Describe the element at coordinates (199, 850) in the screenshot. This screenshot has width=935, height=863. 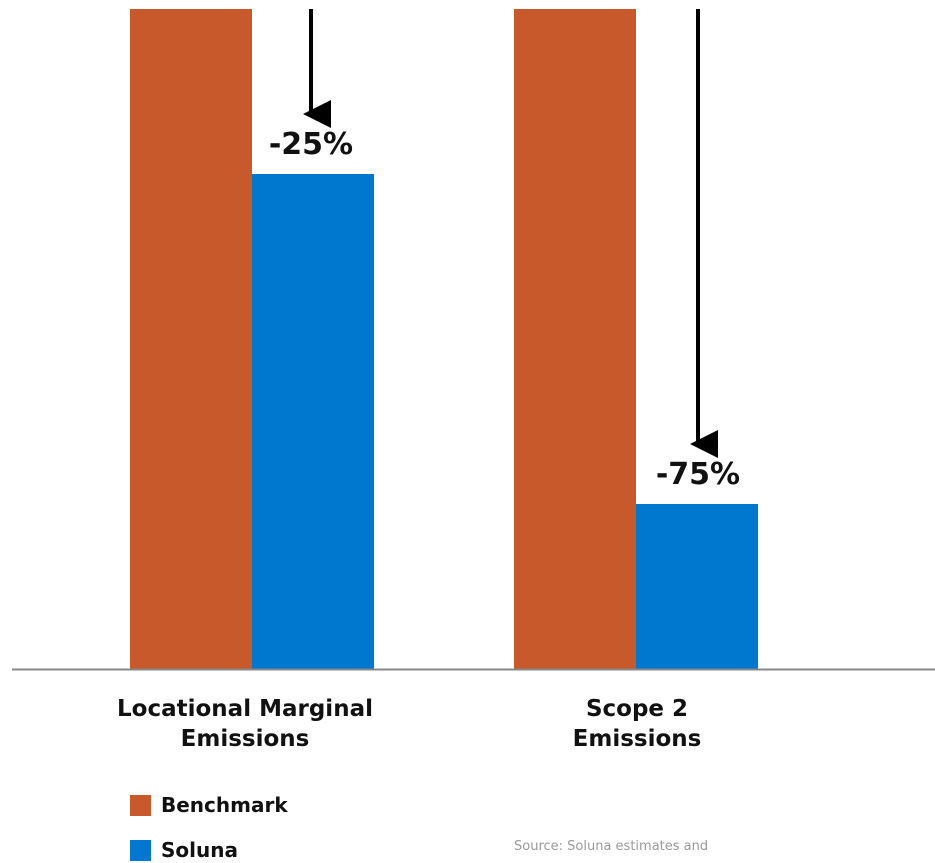
I see `legend-label-soluna: Soluna` at that location.